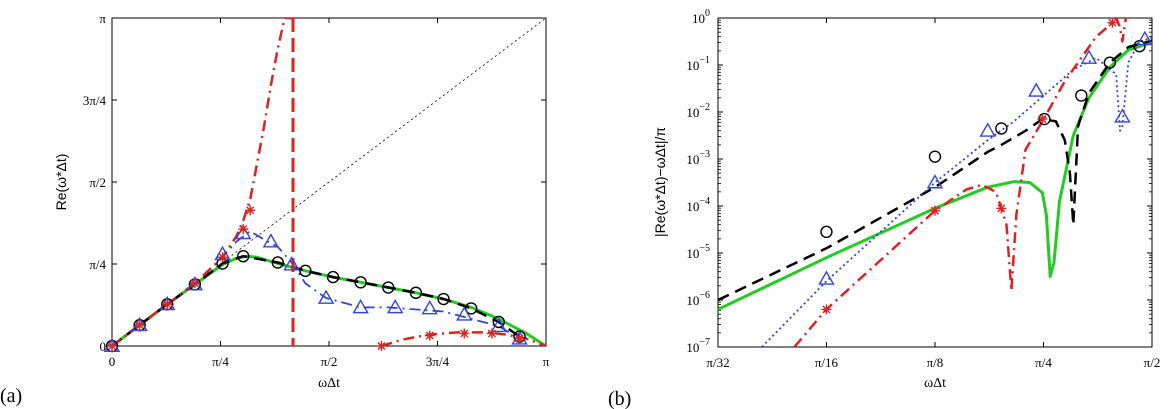  Describe the element at coordinates (315, 279) in the screenshot. I see `chart-a-markers` at that location.